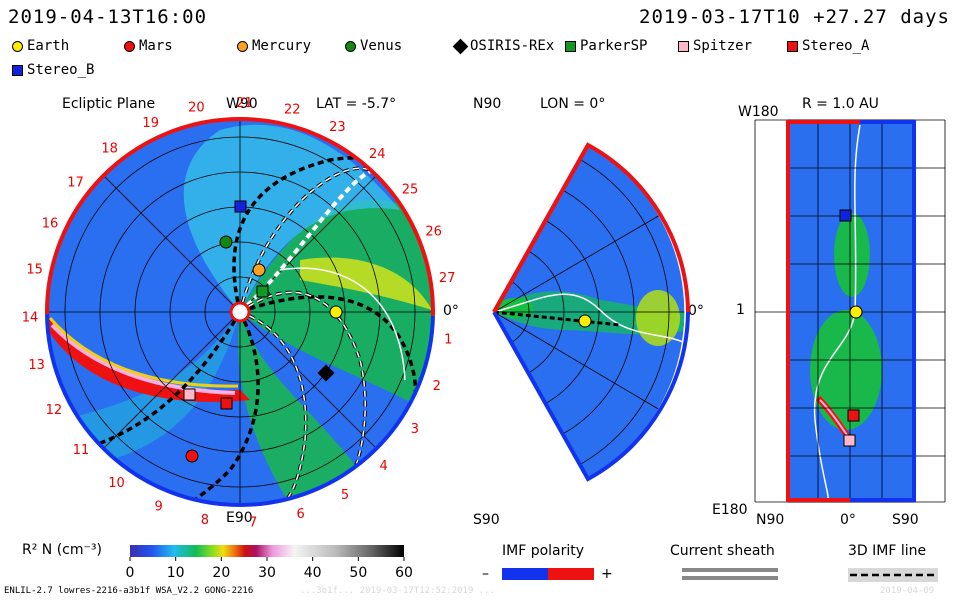  I want to click on day-label: 8, so click(205, 520).